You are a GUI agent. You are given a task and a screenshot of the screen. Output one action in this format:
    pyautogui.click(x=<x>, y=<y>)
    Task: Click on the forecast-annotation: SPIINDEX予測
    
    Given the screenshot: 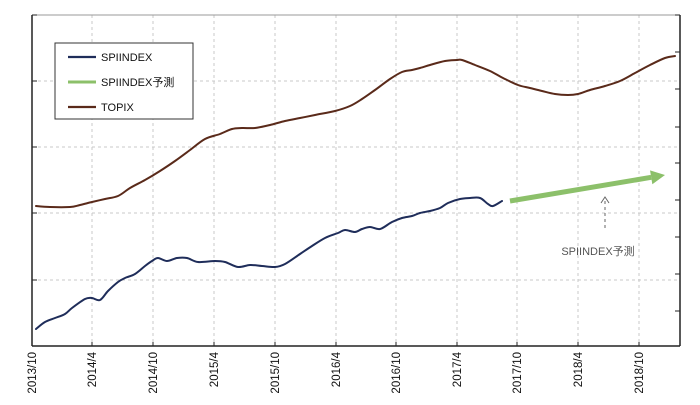 What is the action you would take?
    pyautogui.click(x=598, y=227)
    